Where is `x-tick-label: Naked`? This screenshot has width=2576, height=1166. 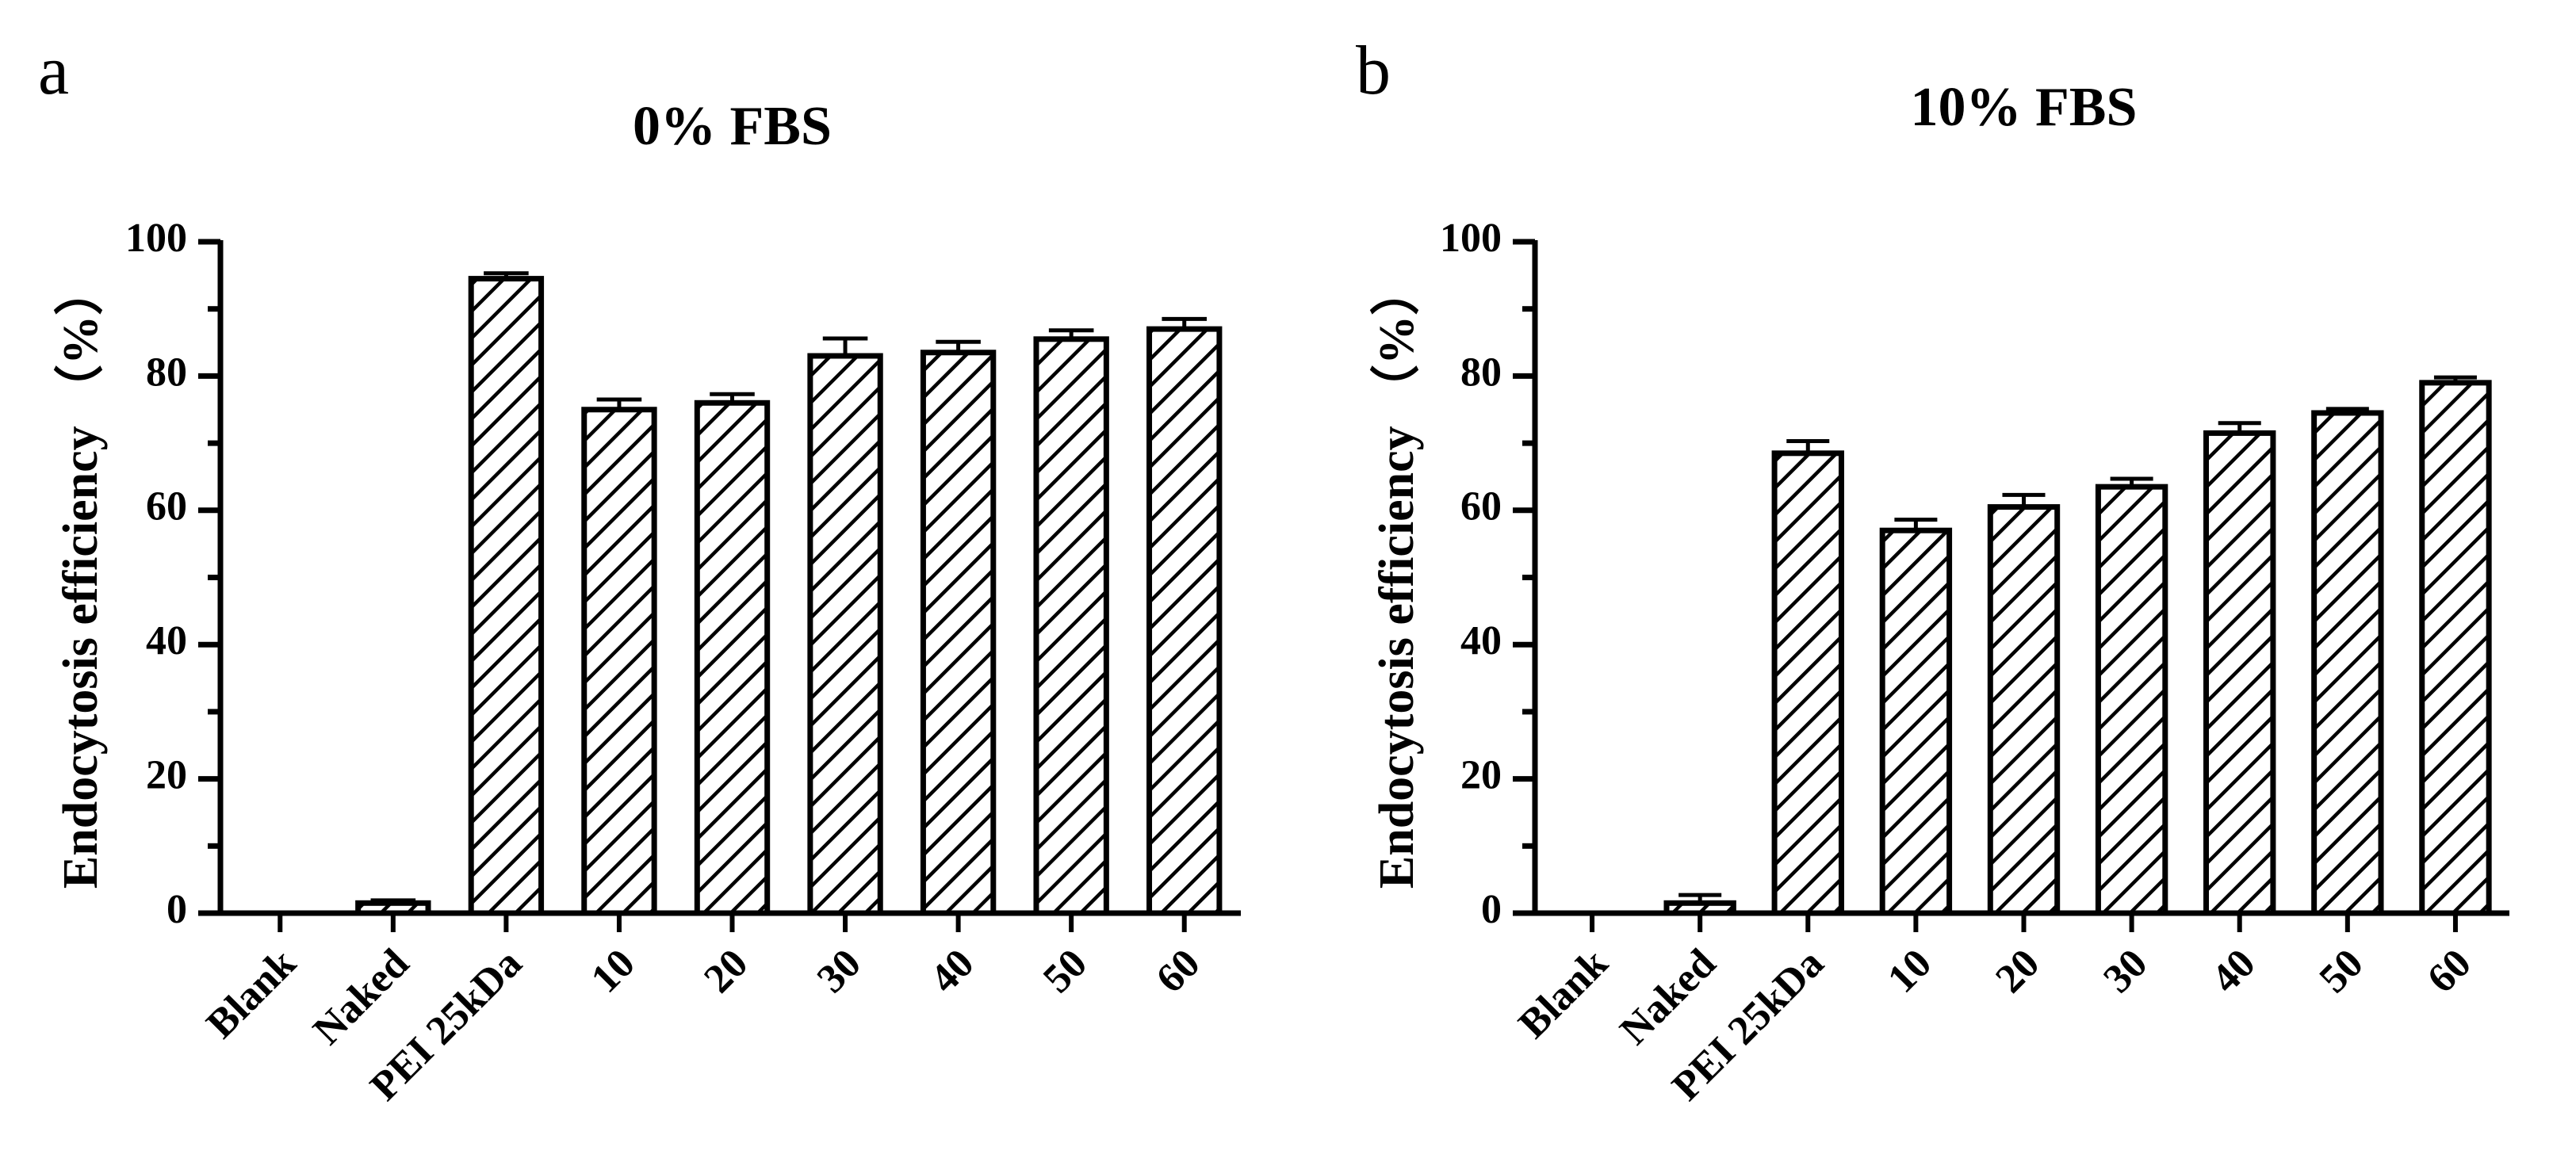
x-tick-label: Naked is located at coordinates (361, 997).